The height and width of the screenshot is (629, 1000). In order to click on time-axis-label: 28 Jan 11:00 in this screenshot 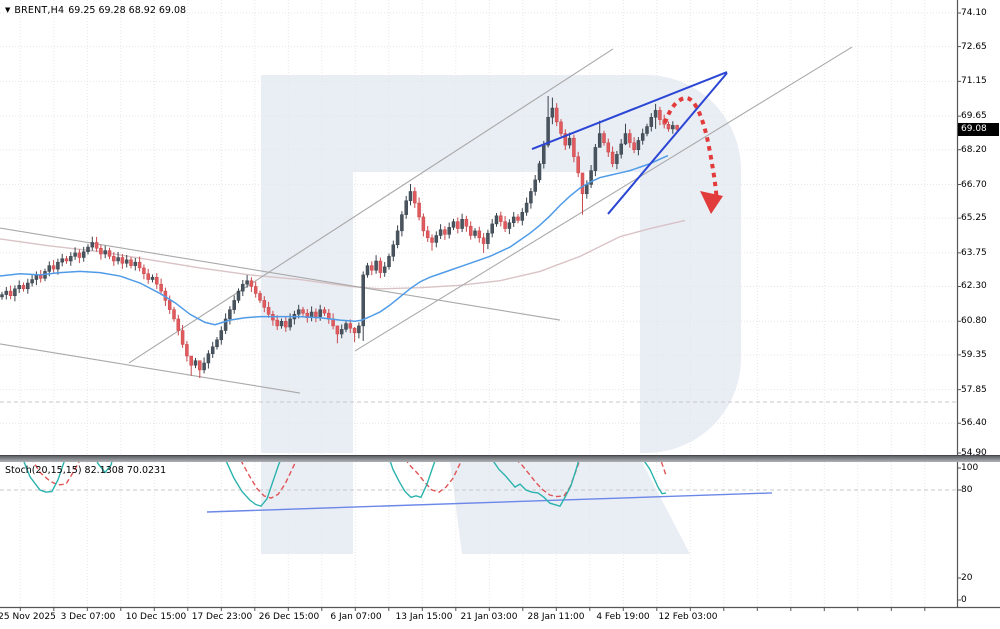, I will do `click(556, 617)`.